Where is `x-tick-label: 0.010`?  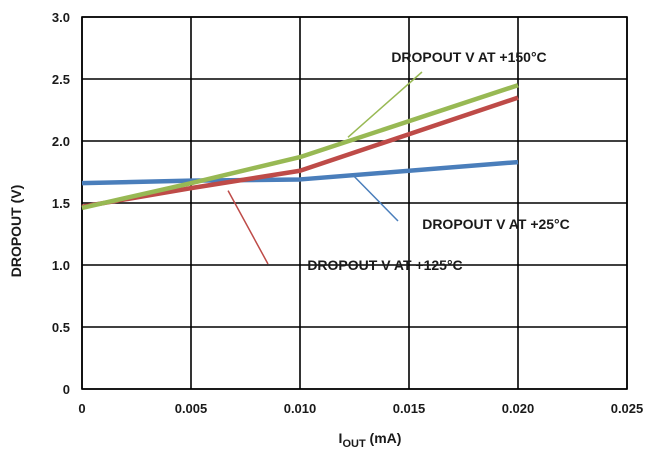
x-tick-label: 0.010 is located at coordinates (300, 408).